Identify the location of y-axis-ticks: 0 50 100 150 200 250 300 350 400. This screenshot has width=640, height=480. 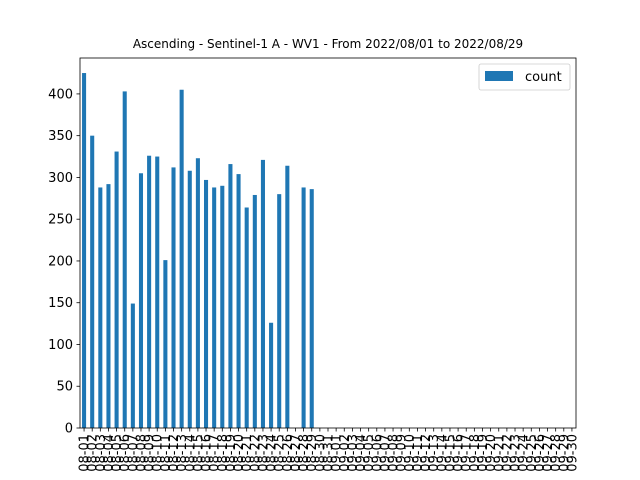
(64, 262).